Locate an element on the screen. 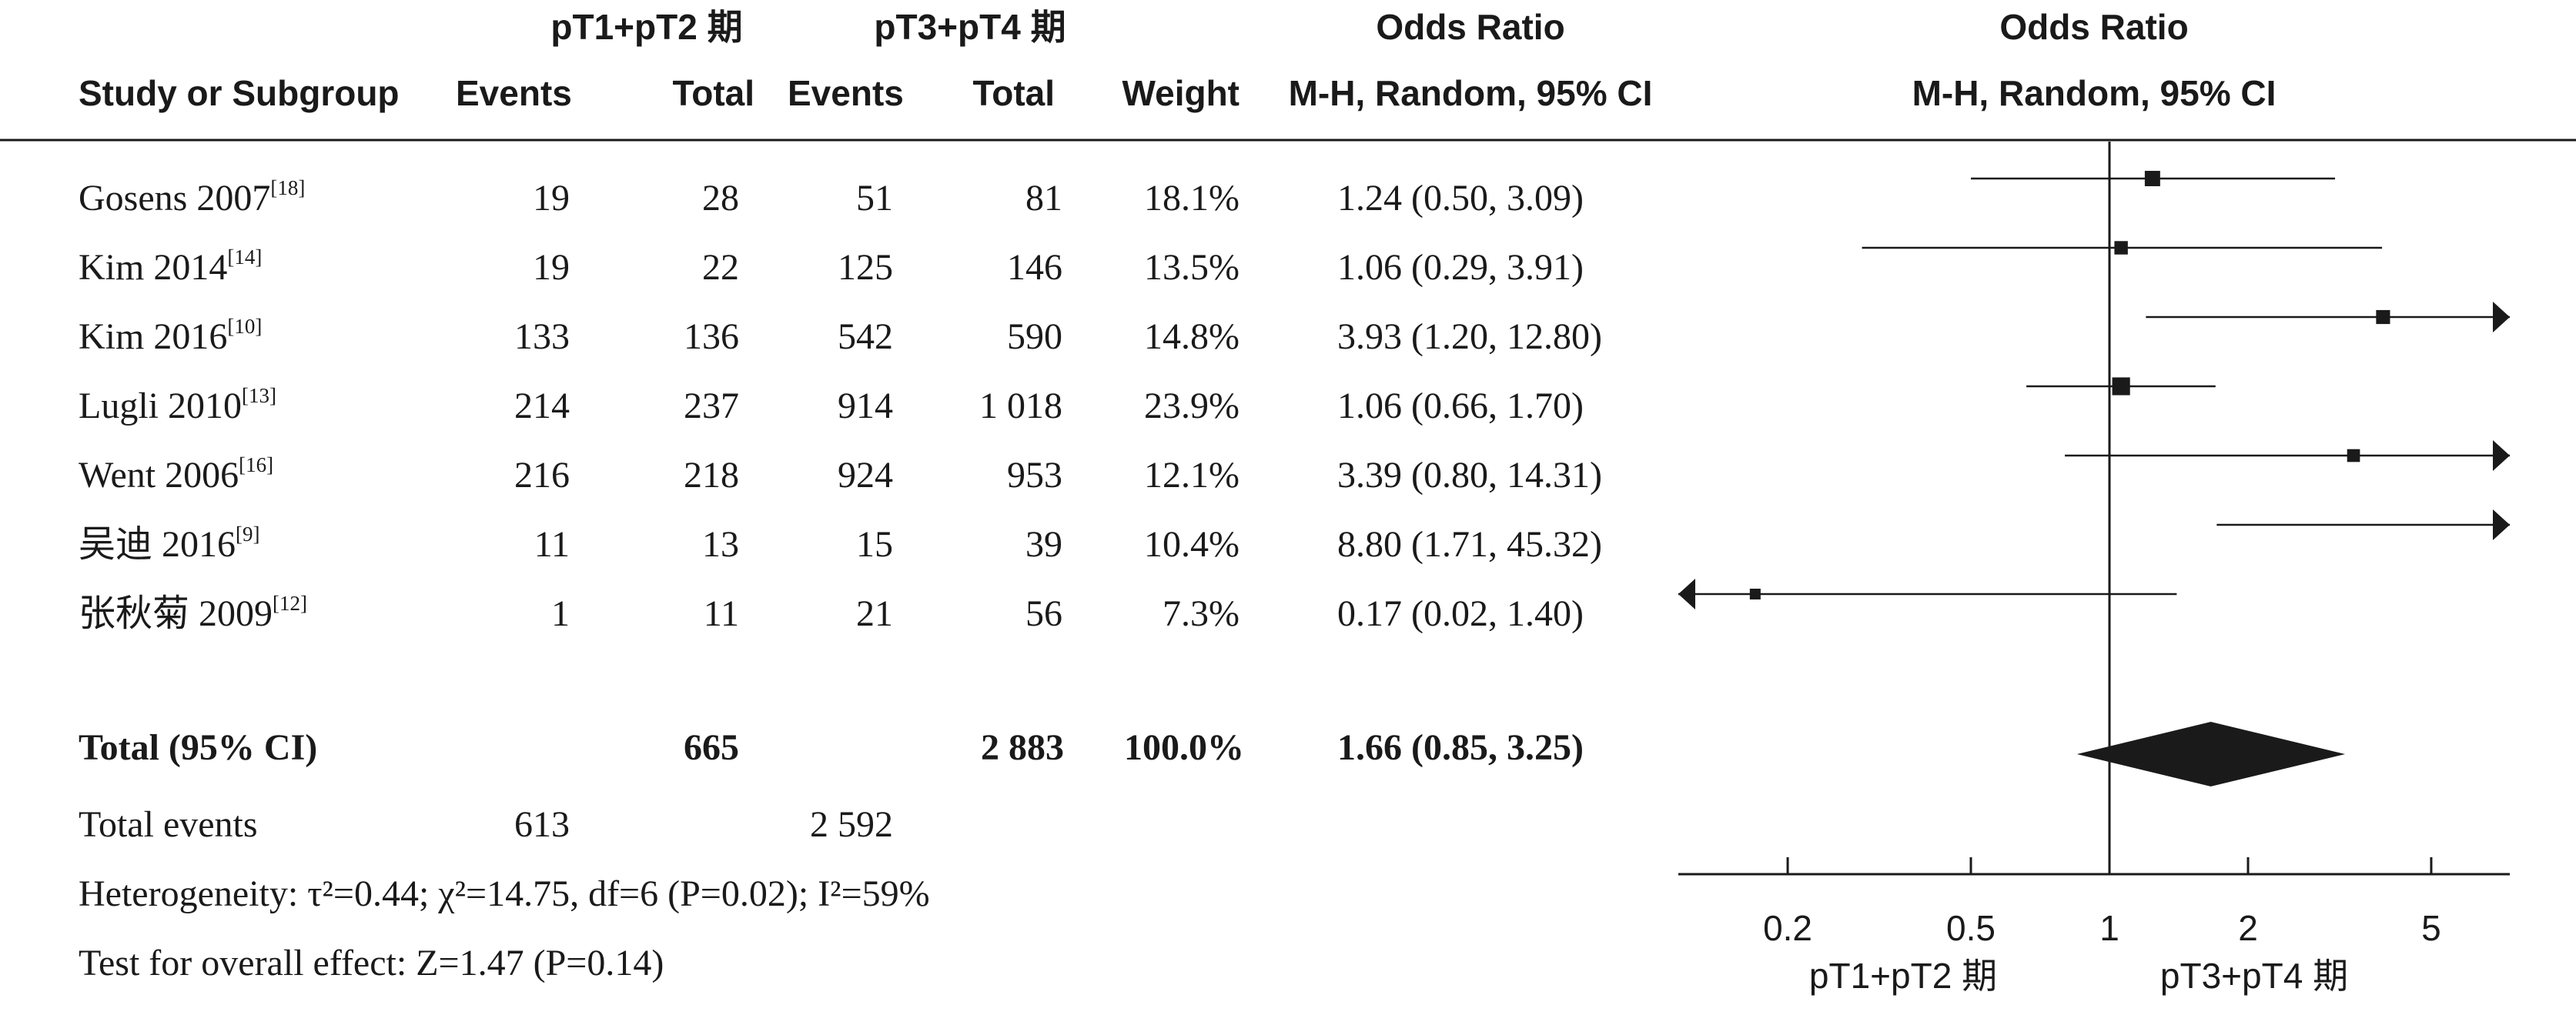 The image size is (2576, 1015). pooled-diamond is located at coordinates (2211, 754).